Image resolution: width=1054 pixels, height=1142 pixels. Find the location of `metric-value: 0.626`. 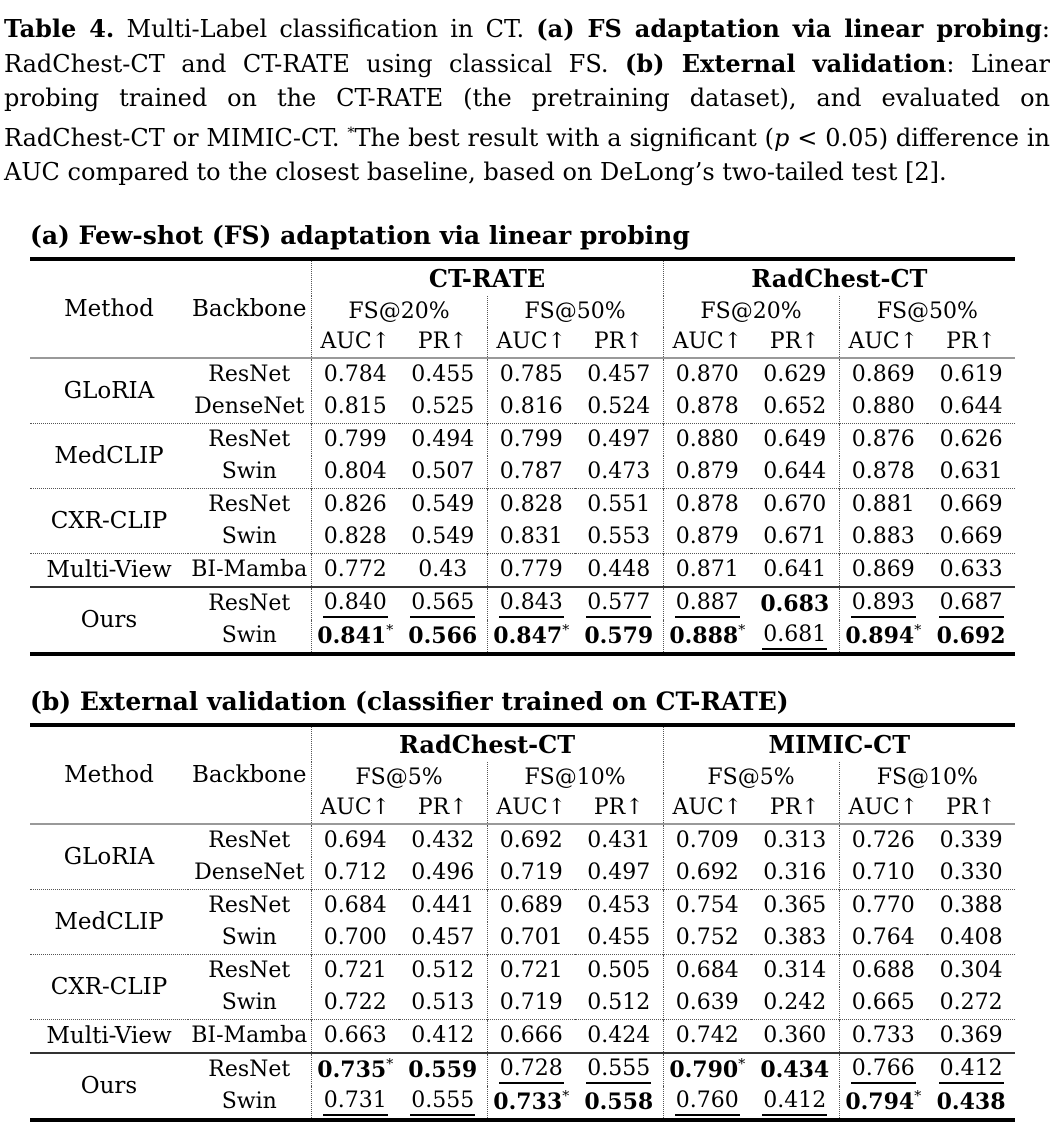

metric-value: 0.626 is located at coordinates (971, 439).